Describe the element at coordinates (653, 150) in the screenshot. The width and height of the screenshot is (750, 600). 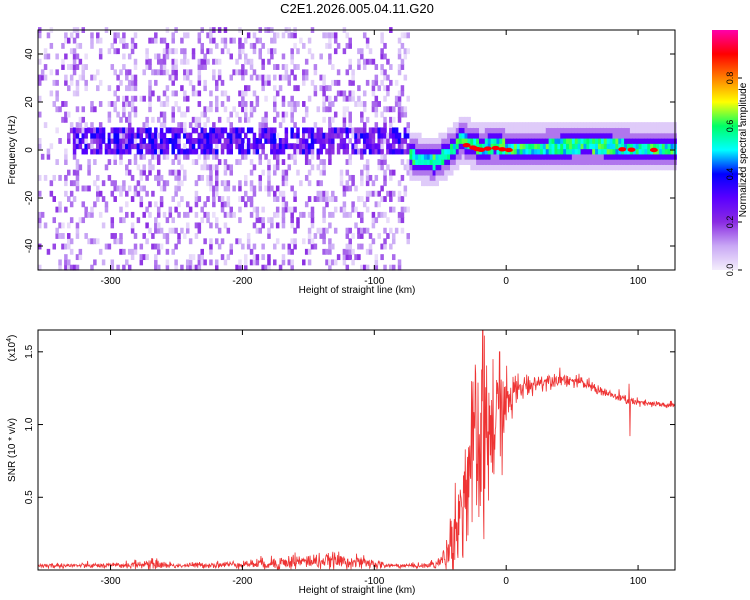
I see `spectrogram-peak` at that location.